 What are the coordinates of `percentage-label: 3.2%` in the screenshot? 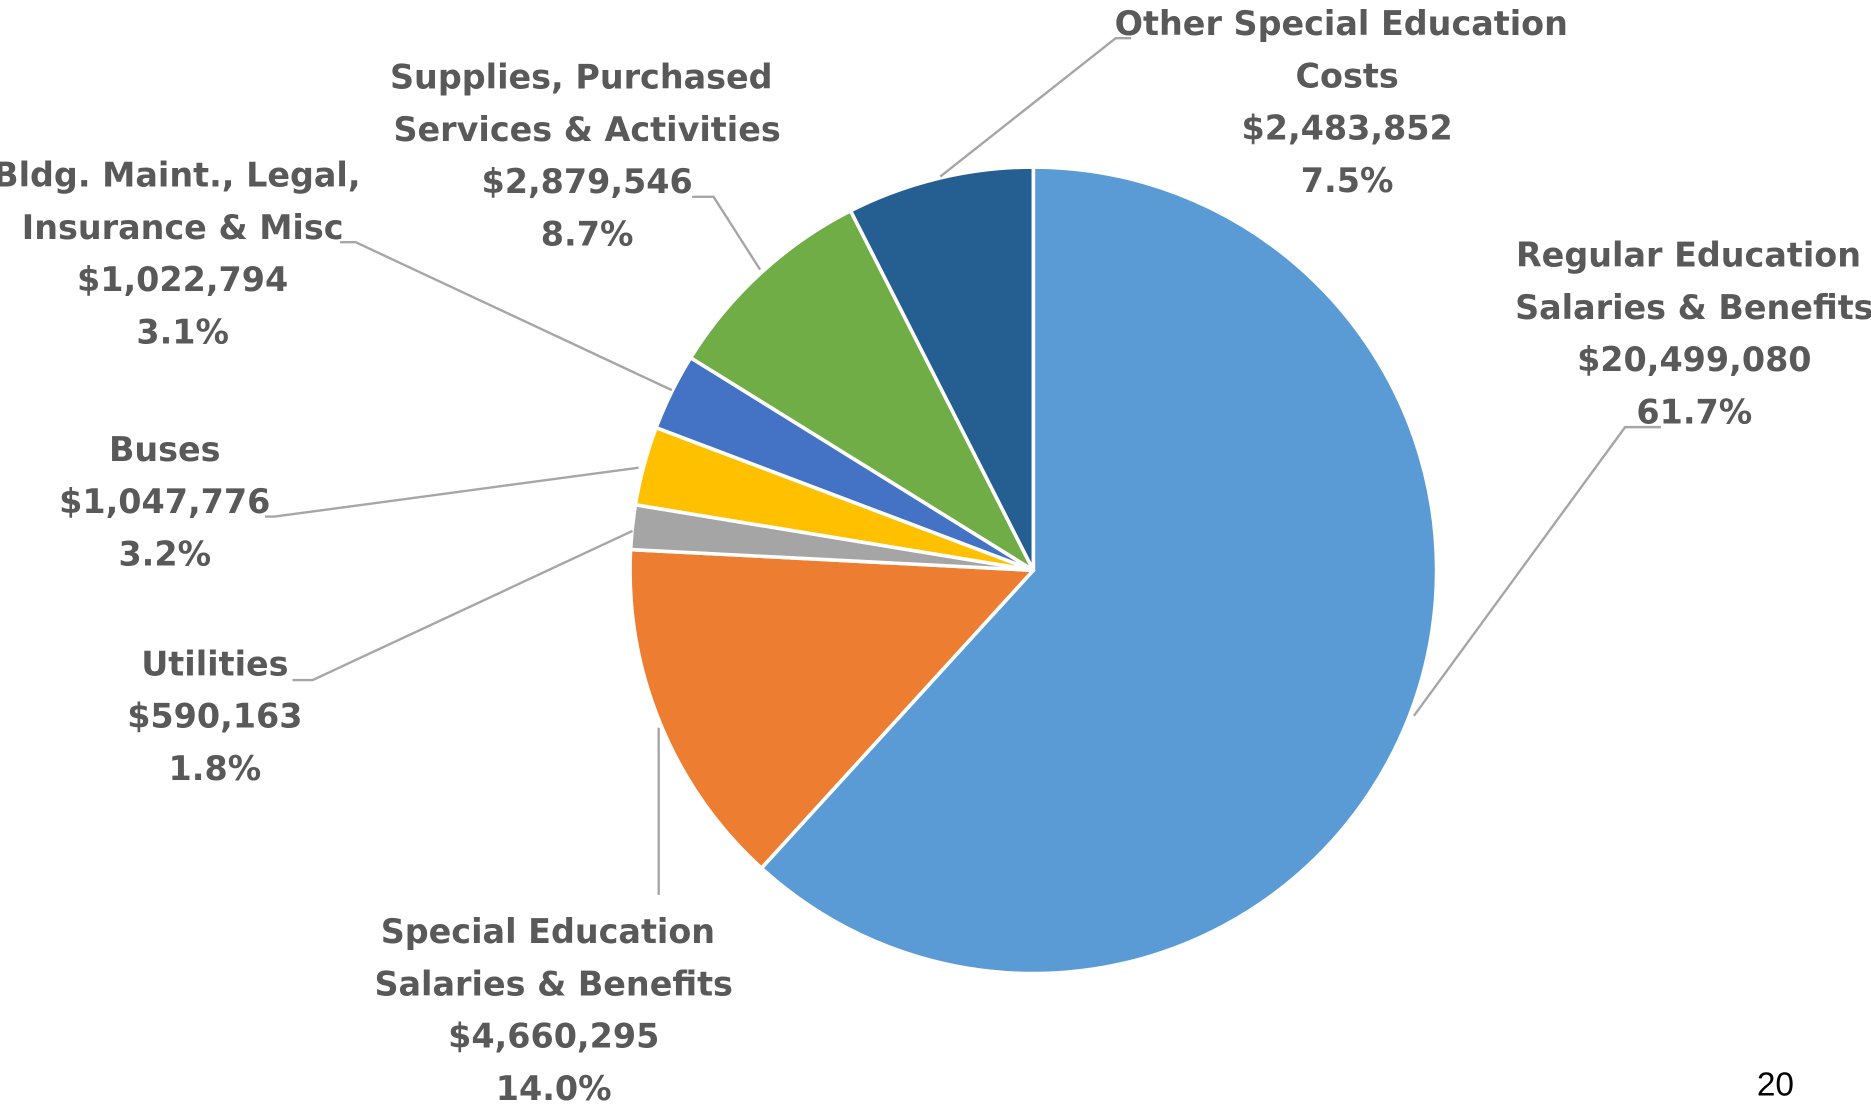 It's located at (164, 553).